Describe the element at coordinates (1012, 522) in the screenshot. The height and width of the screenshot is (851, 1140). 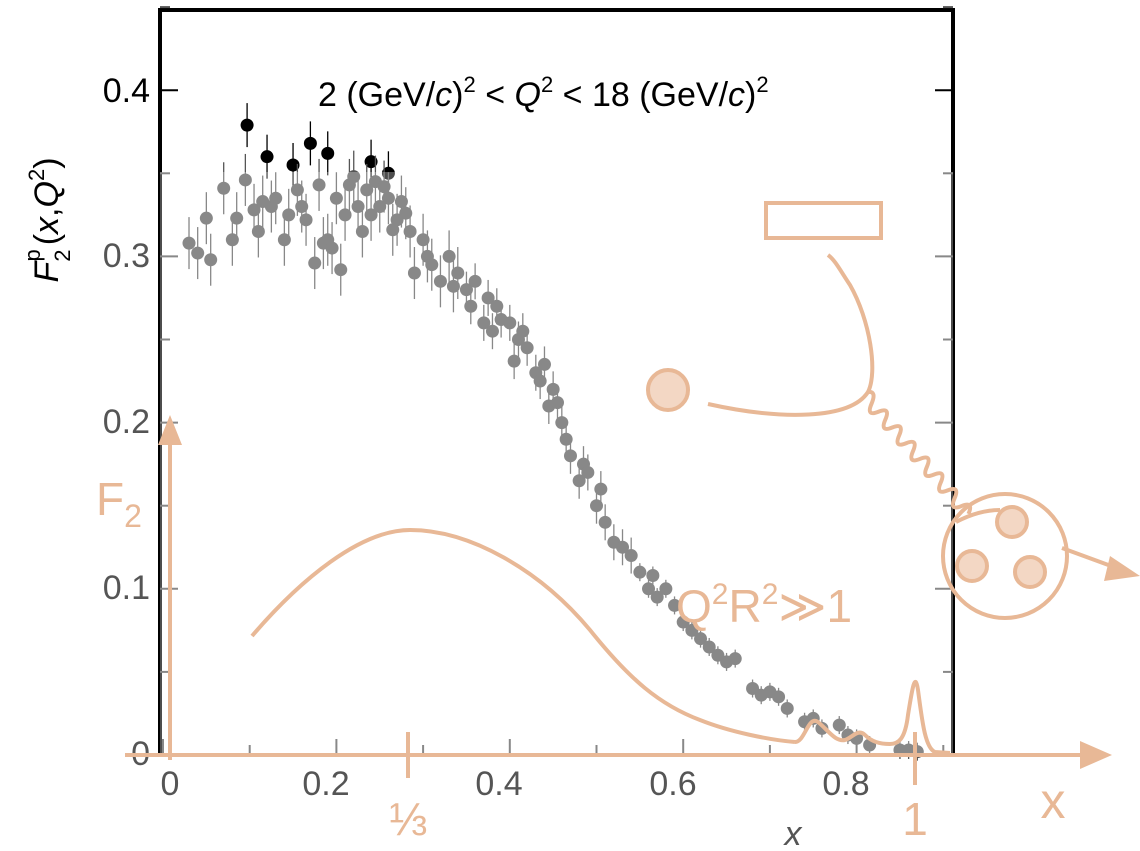
I see `overlay-quark-top` at that location.